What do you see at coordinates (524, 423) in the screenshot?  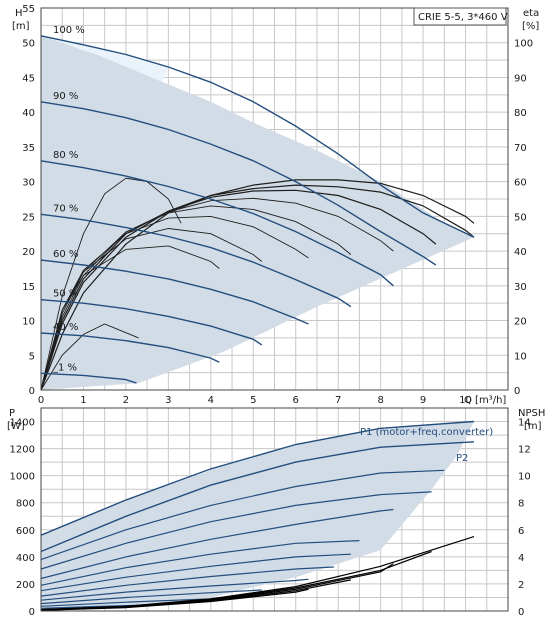 I see `npsh-tick-label: 14` at bounding box center [524, 423].